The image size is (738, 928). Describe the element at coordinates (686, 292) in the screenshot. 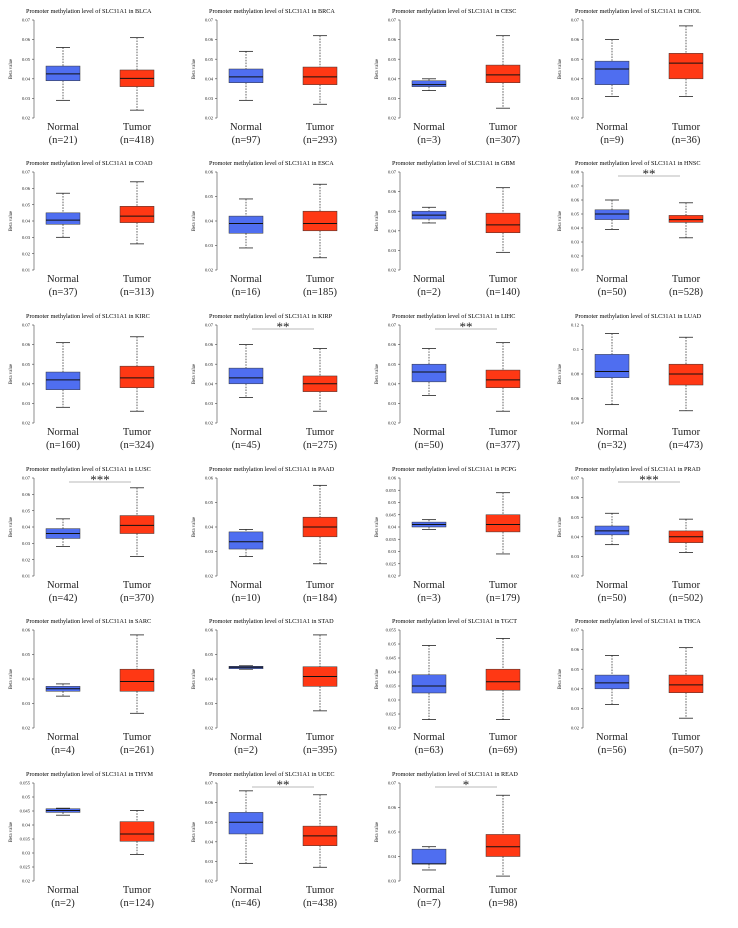

I see `group-count: (n=528)` at that location.